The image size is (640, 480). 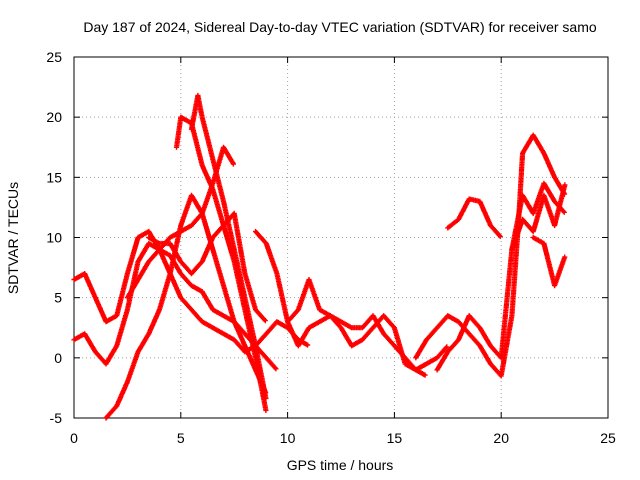 I want to click on y-axis-label: SDTVAR / TECUs, so click(x=13, y=238).